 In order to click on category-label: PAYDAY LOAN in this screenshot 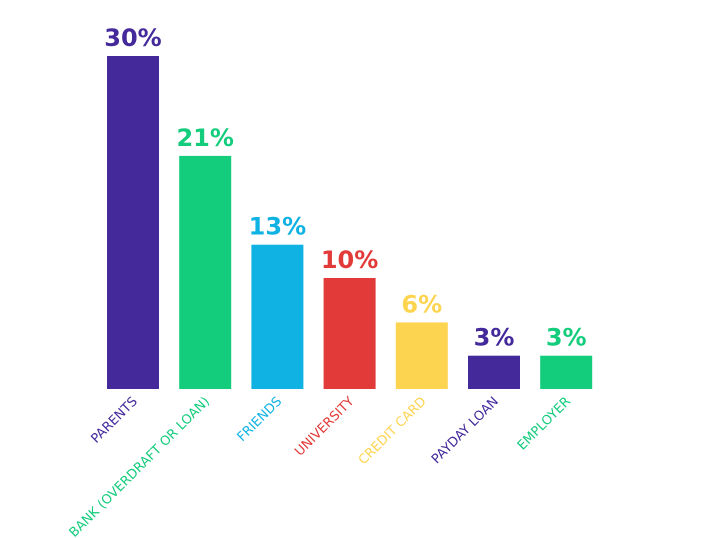, I will do `click(465, 430)`.